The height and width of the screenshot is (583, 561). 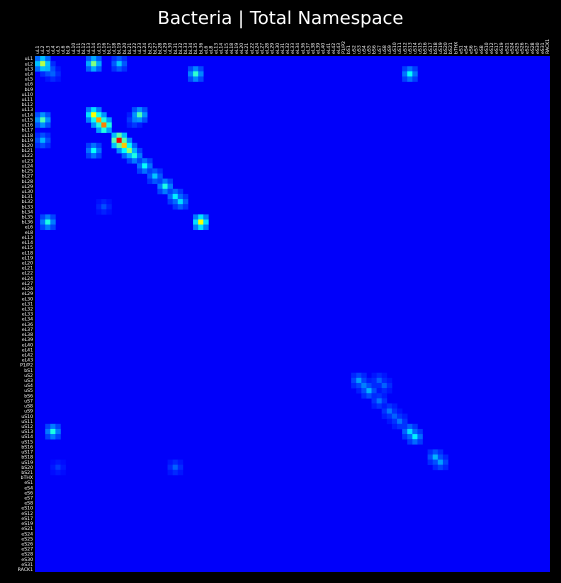 What do you see at coordinates (431, 48) in the screenshot?
I see `x-tick-label: uS17` at bounding box center [431, 48].